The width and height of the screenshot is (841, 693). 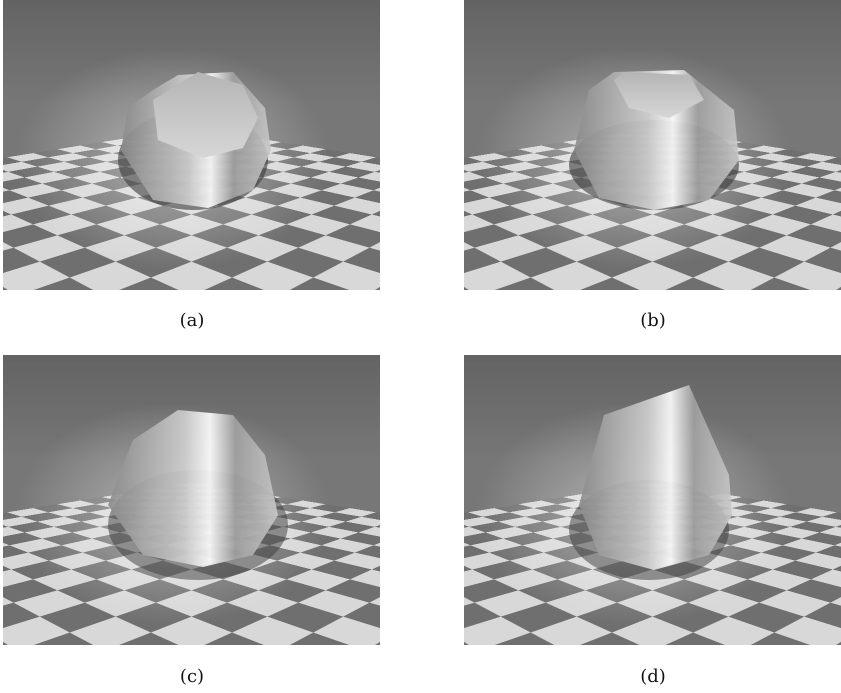 What do you see at coordinates (653, 320) in the screenshot?
I see `caption: (b)` at bounding box center [653, 320].